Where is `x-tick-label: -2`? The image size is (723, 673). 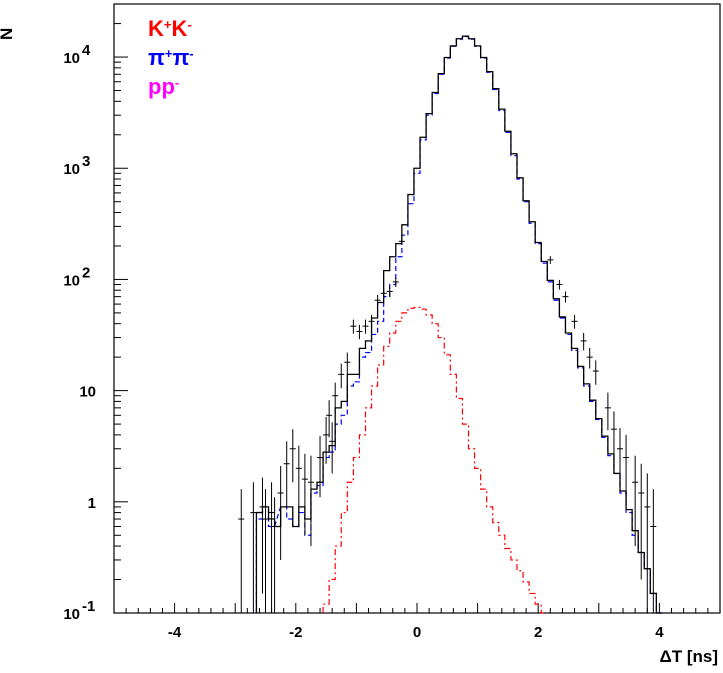
x-tick-label: -2 is located at coordinates (295, 632).